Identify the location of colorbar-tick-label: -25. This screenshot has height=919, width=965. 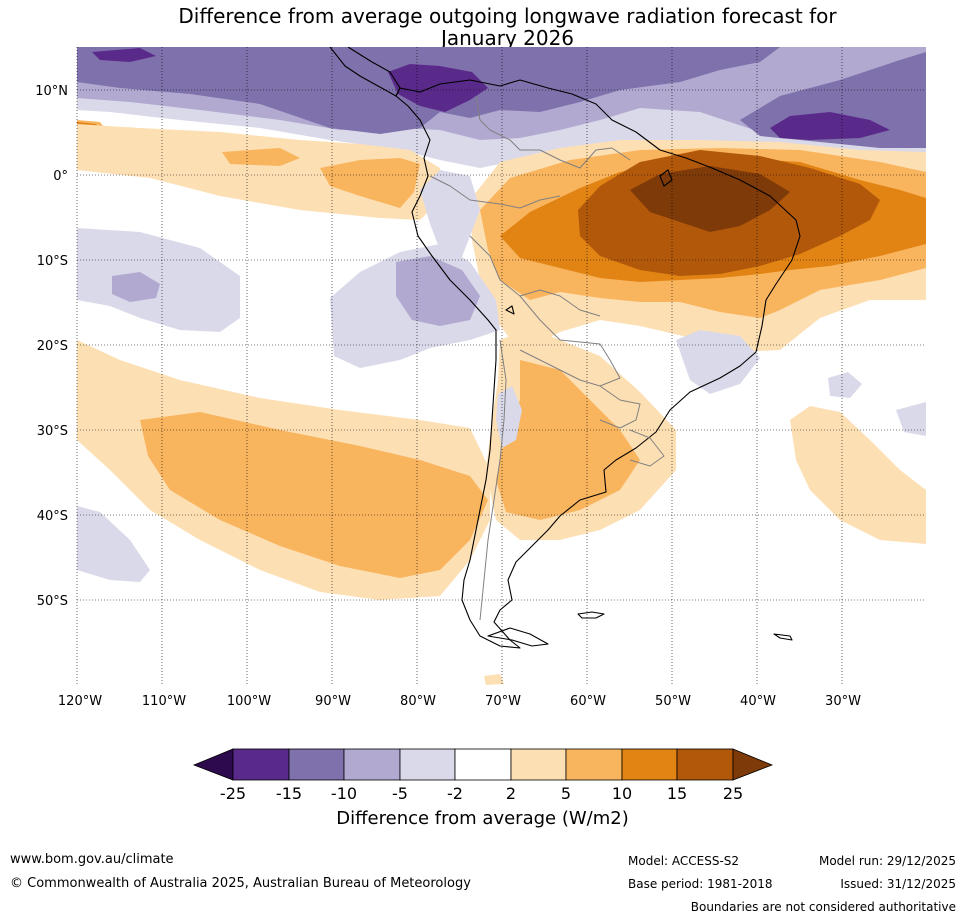
(233, 793).